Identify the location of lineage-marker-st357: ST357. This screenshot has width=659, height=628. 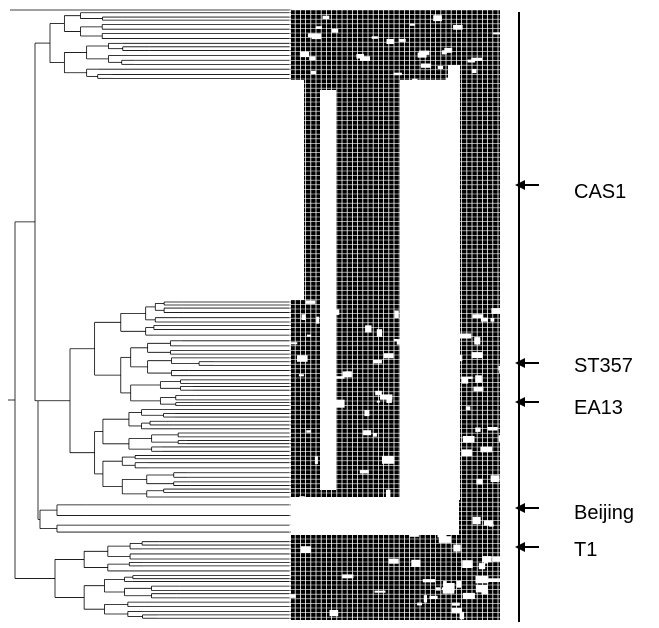
(574, 366).